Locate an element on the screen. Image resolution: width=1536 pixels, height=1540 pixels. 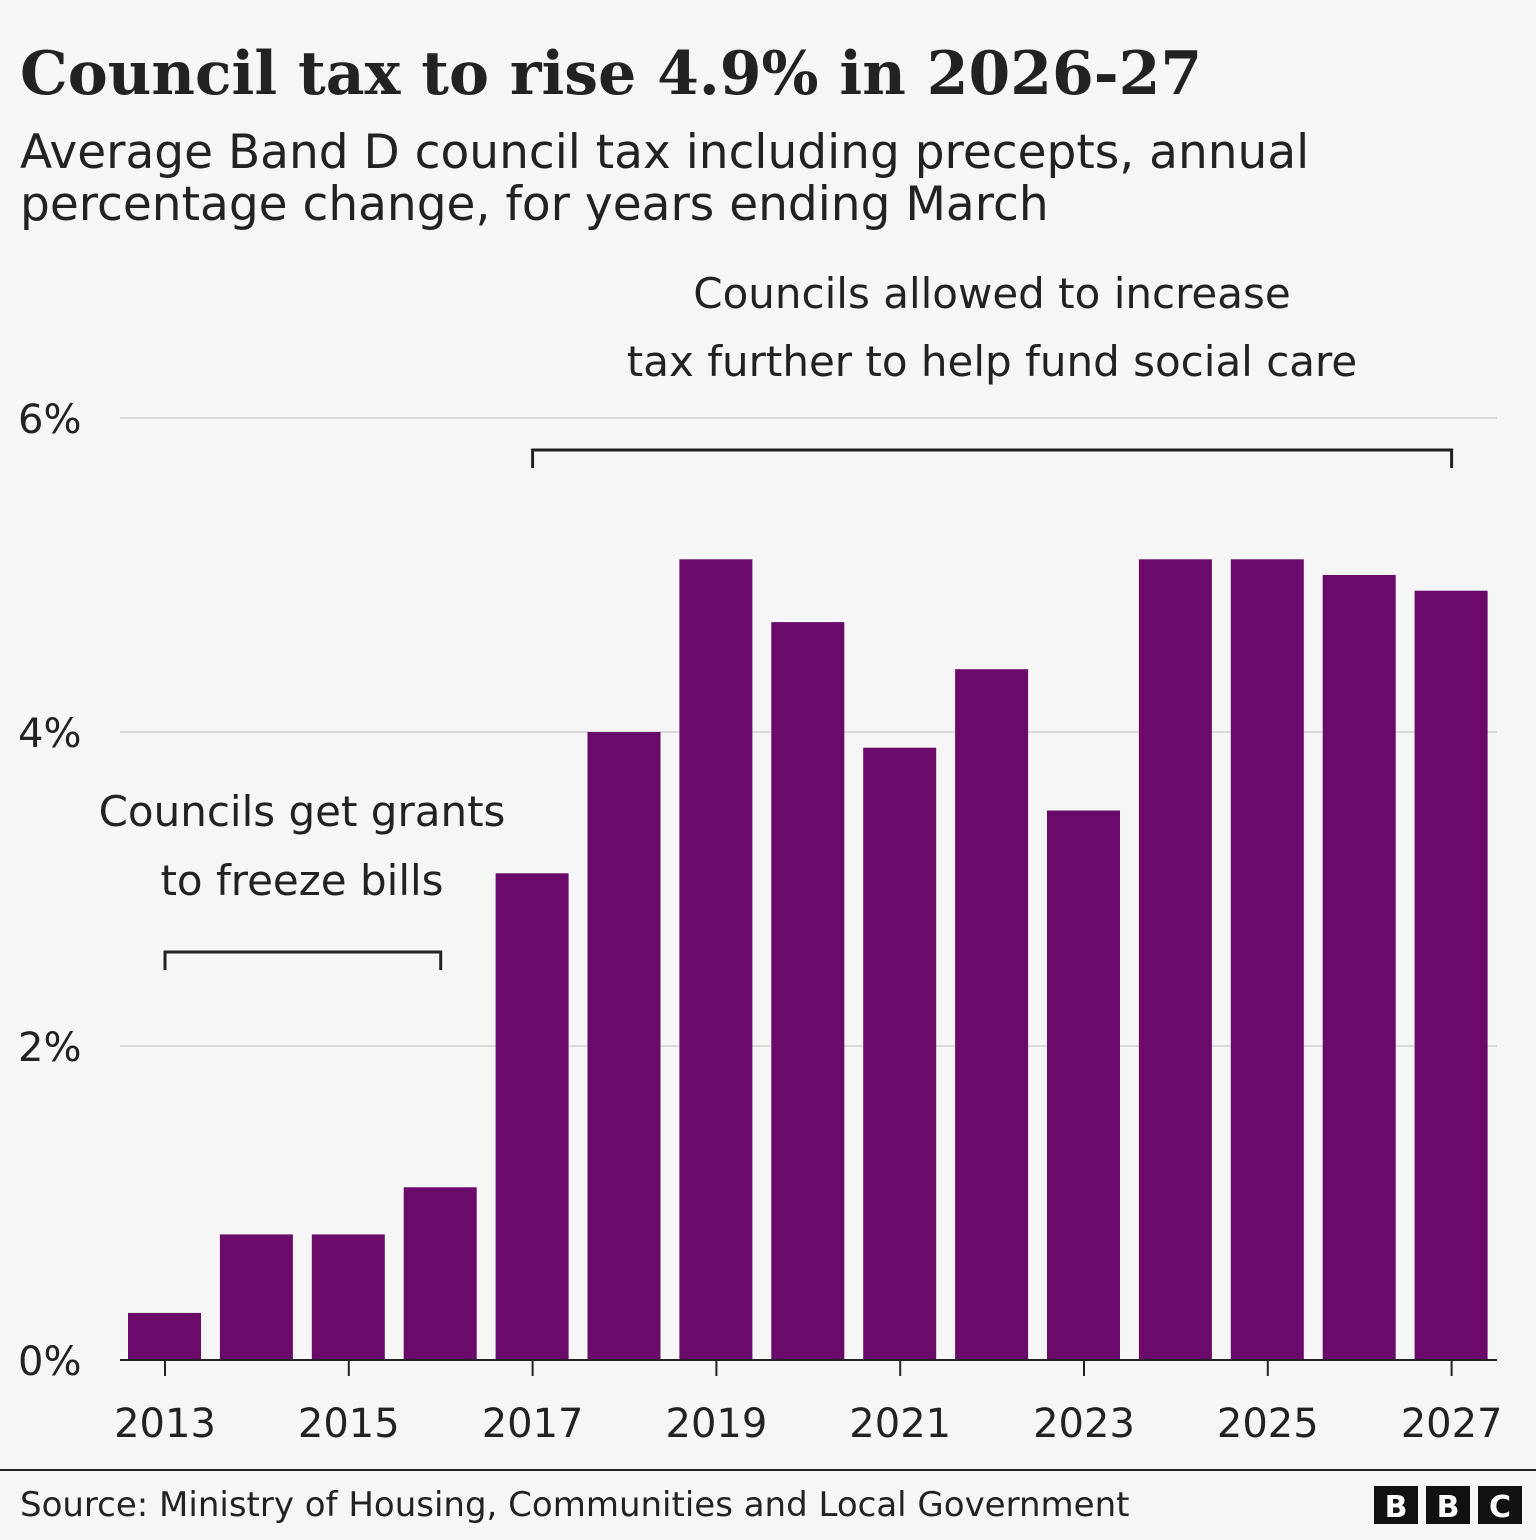
bar-2019 is located at coordinates (716, 959).